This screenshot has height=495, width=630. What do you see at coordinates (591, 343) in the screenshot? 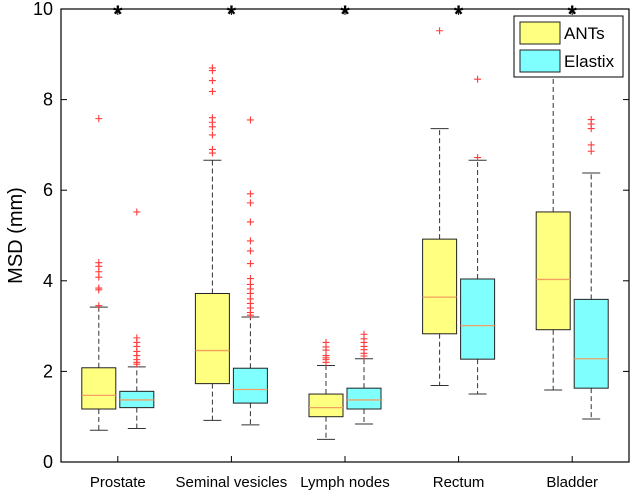
I see `box-elastix-bladder` at bounding box center [591, 343].